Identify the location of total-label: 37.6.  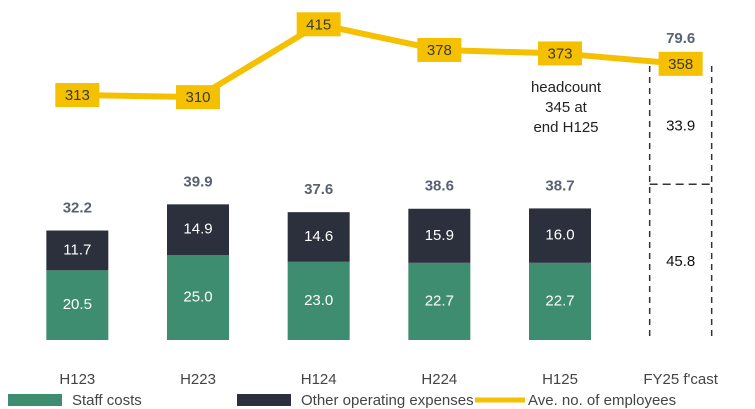
(318, 189).